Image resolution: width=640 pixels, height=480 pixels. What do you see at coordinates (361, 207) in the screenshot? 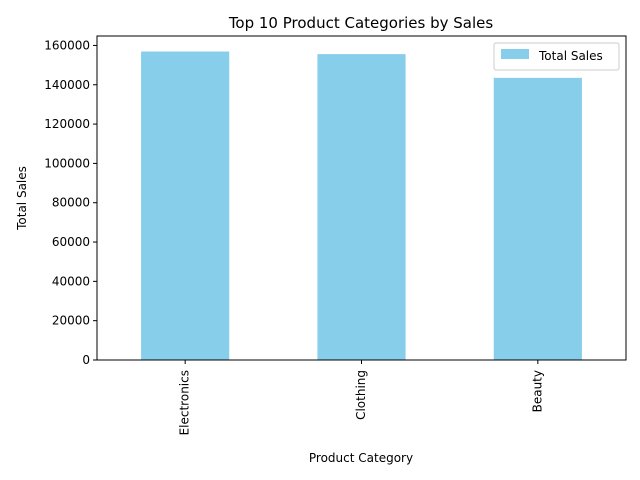
I see `bar-clothing` at bounding box center [361, 207].